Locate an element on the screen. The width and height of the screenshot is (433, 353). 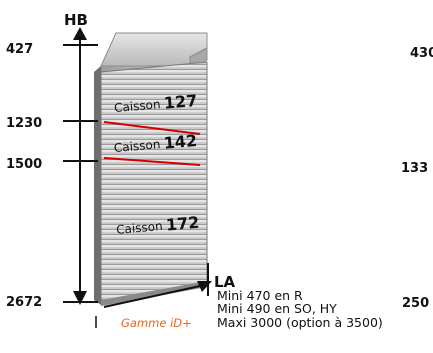
caisson-label-172: Caisson 172 is located at coordinates (158, 225).